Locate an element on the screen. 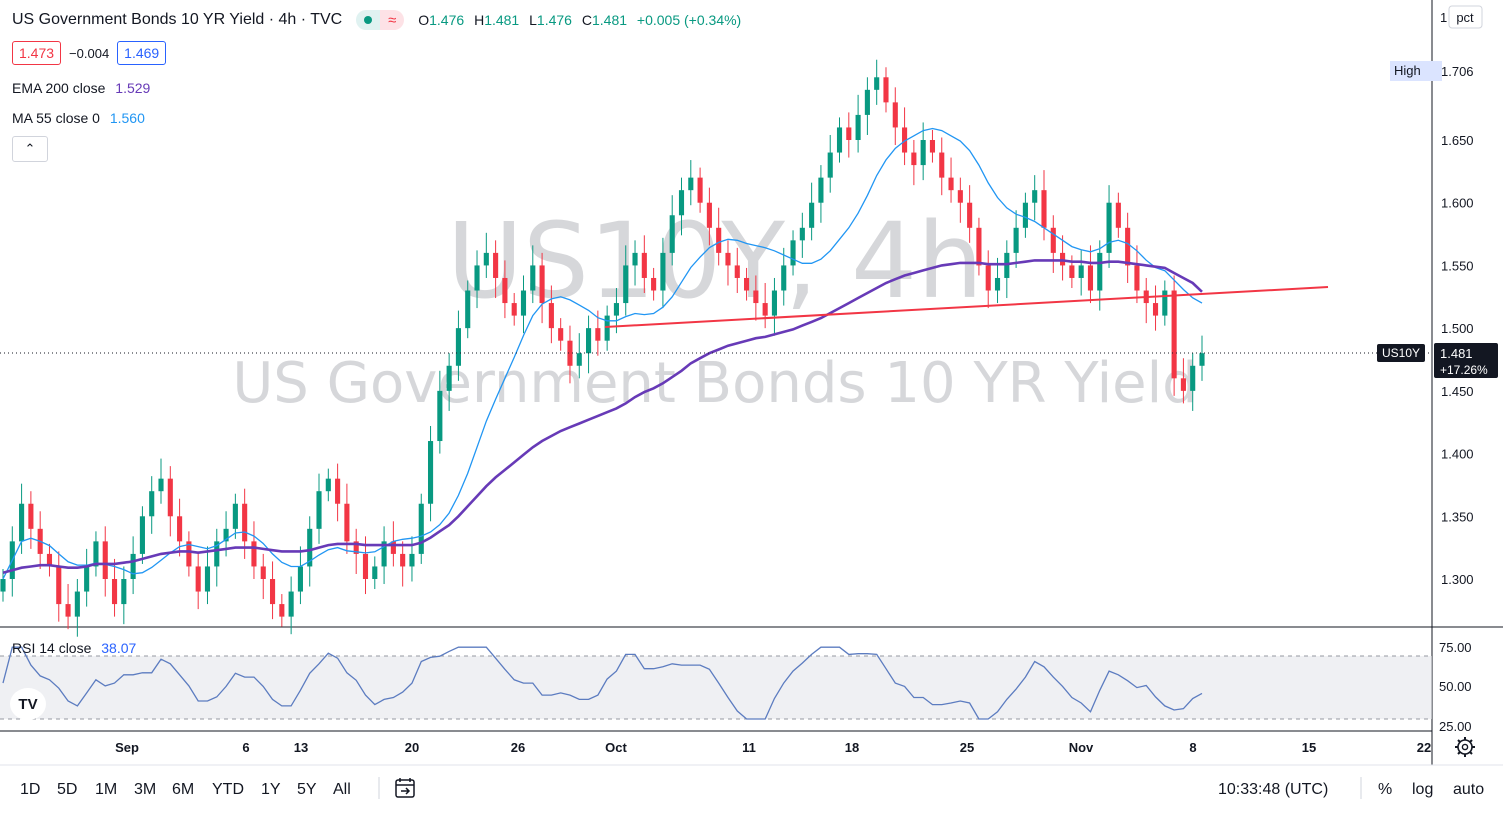 The image size is (1503, 813). utc-clock: 10:33:48 (UTC) is located at coordinates (1273, 789).